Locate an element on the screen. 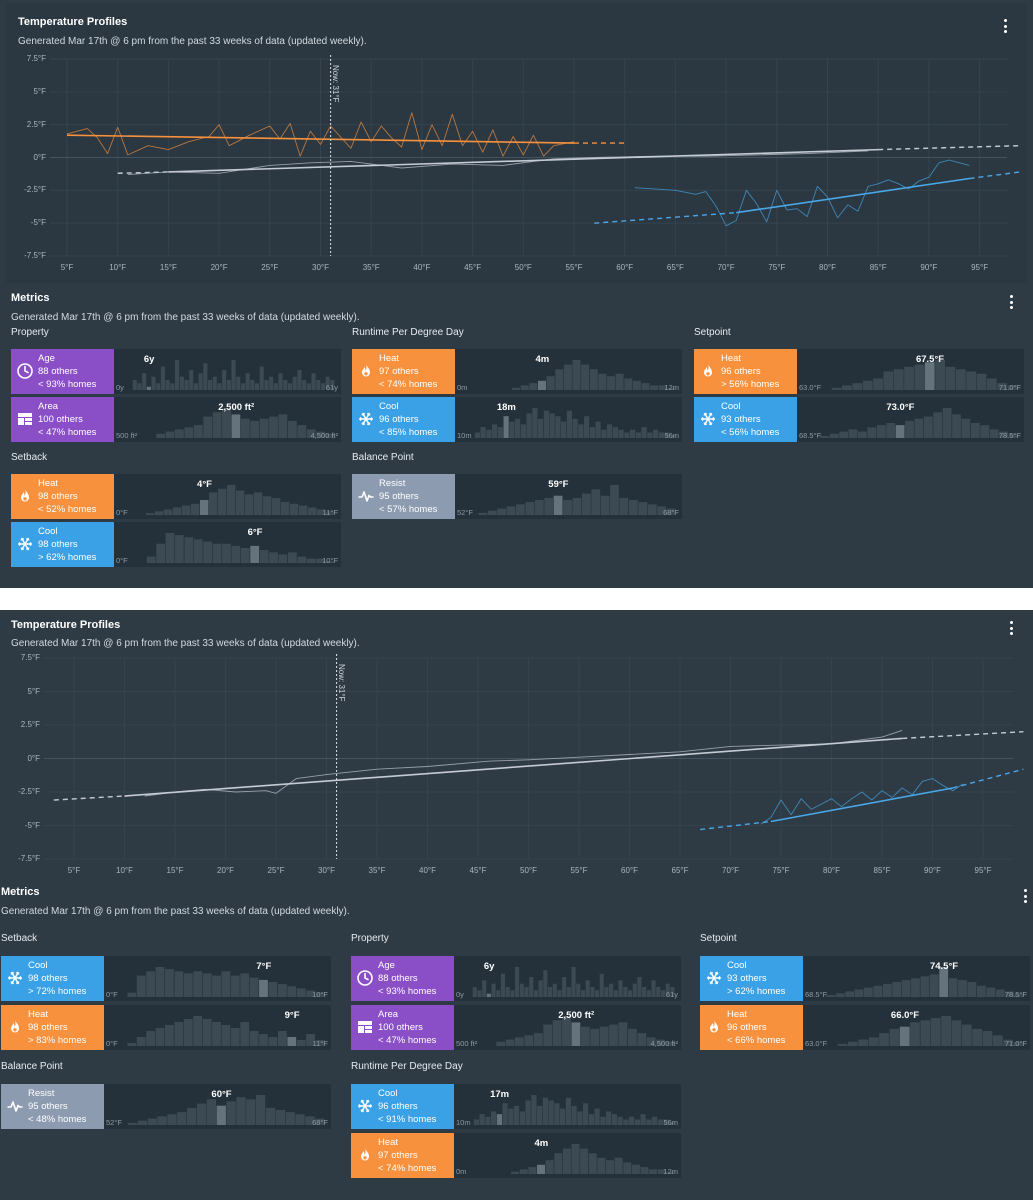  metric-row-cool-cool: Cool 98 others > 62% homes 0°F 10°F 6°F is located at coordinates (176, 544).